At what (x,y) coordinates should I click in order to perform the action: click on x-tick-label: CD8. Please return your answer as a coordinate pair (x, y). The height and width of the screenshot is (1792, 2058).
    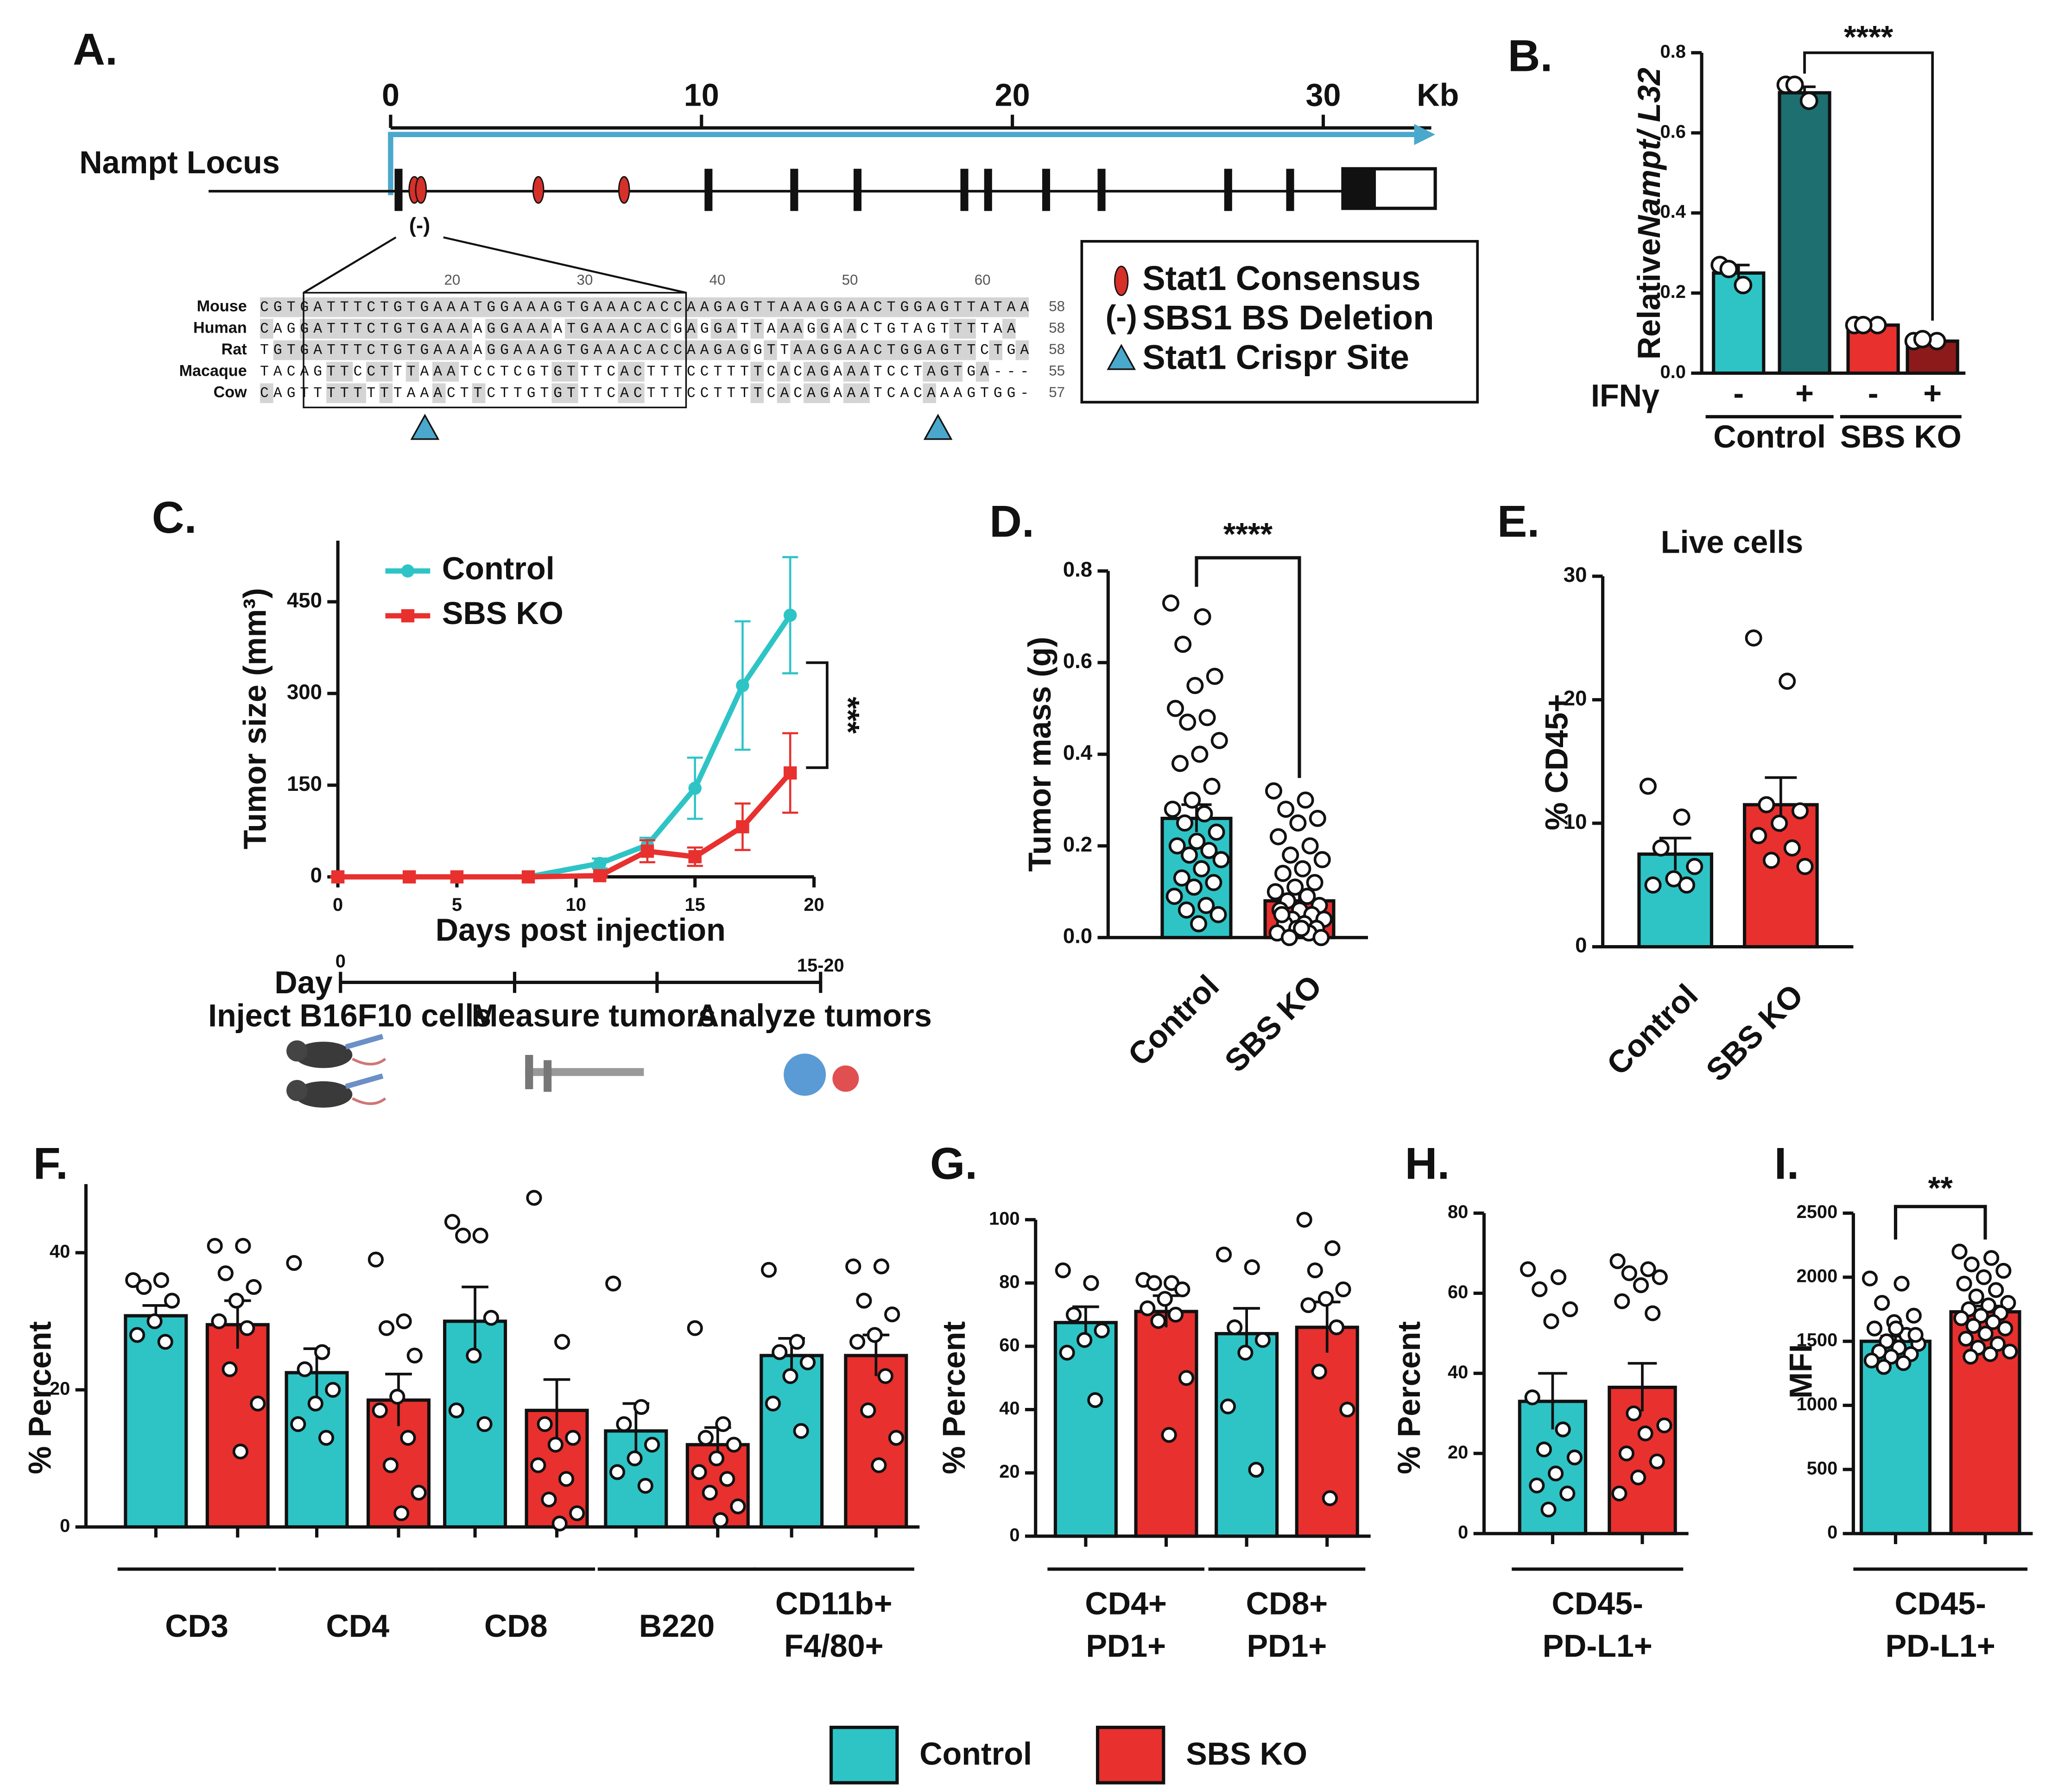
    Looking at the image, I should click on (516, 1626).